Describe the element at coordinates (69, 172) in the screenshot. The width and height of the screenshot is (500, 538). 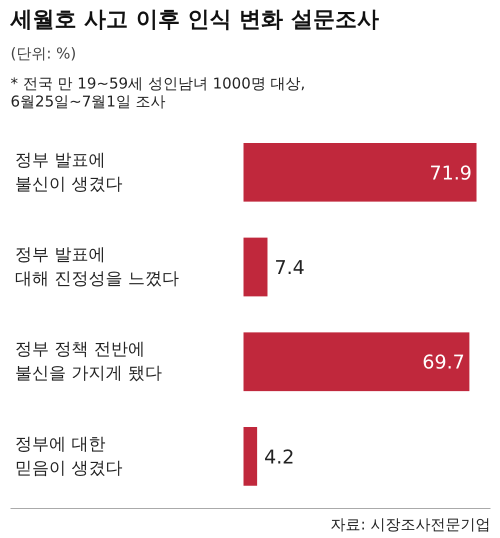
I see `y-tick-label: 정부 발표에 불신이 생겼다` at that location.